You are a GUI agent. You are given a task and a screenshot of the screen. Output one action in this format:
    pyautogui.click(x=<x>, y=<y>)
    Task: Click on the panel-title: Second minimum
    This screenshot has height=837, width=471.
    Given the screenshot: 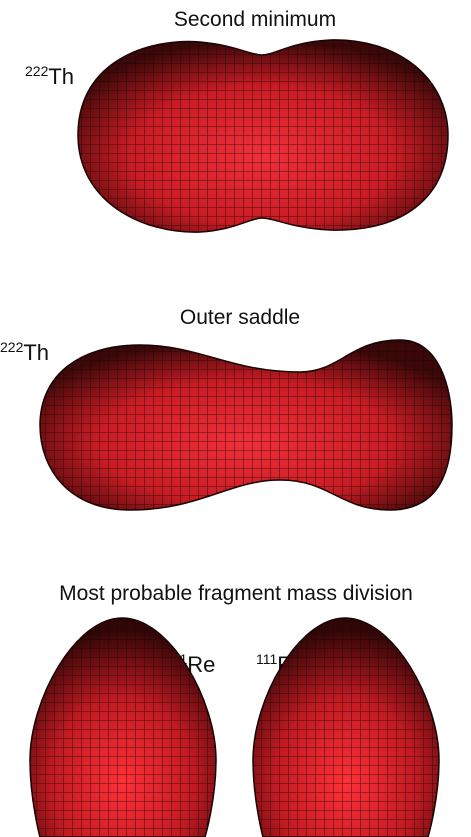 What is the action you would take?
    pyautogui.click(x=255, y=19)
    